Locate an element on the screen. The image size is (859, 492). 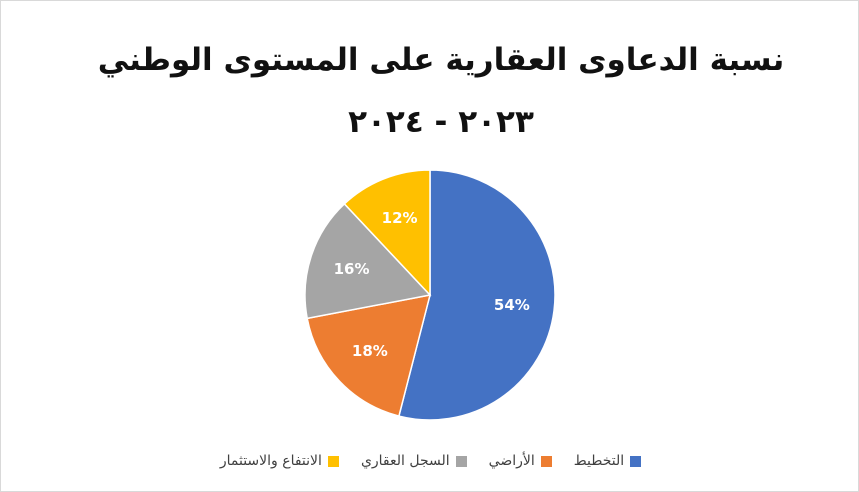
data-label: 16% is located at coordinates (352, 269).